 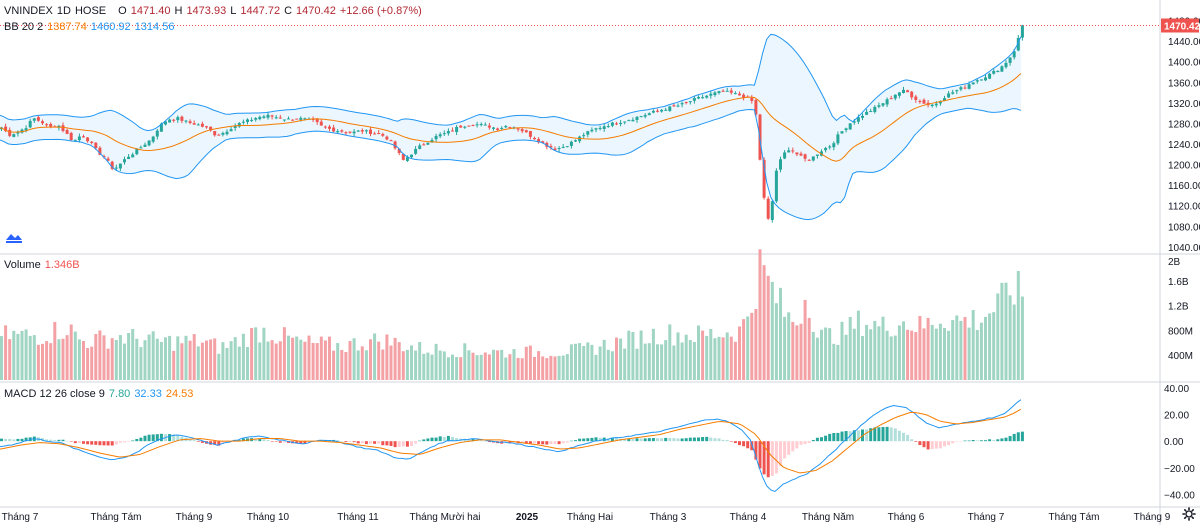 I want to click on symbol-name: VNINDEX, so click(x=28, y=11).